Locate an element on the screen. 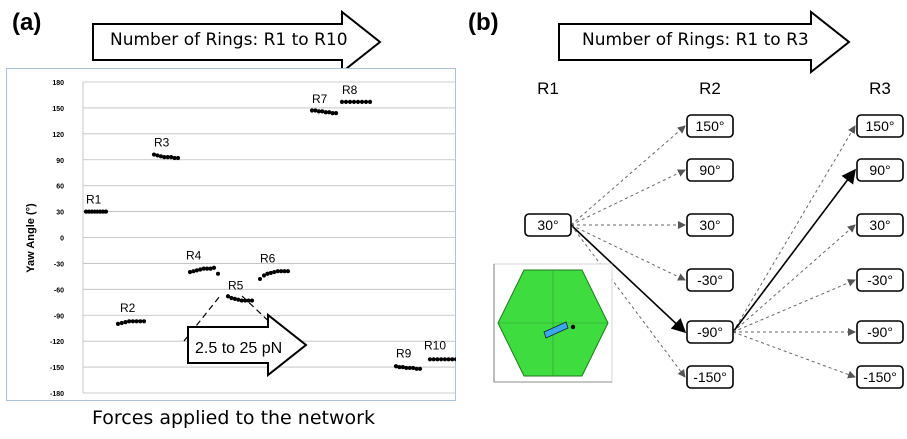 Image resolution: width=907 pixels, height=439 pixels. angle-node-label: -30° is located at coordinates (880, 280).